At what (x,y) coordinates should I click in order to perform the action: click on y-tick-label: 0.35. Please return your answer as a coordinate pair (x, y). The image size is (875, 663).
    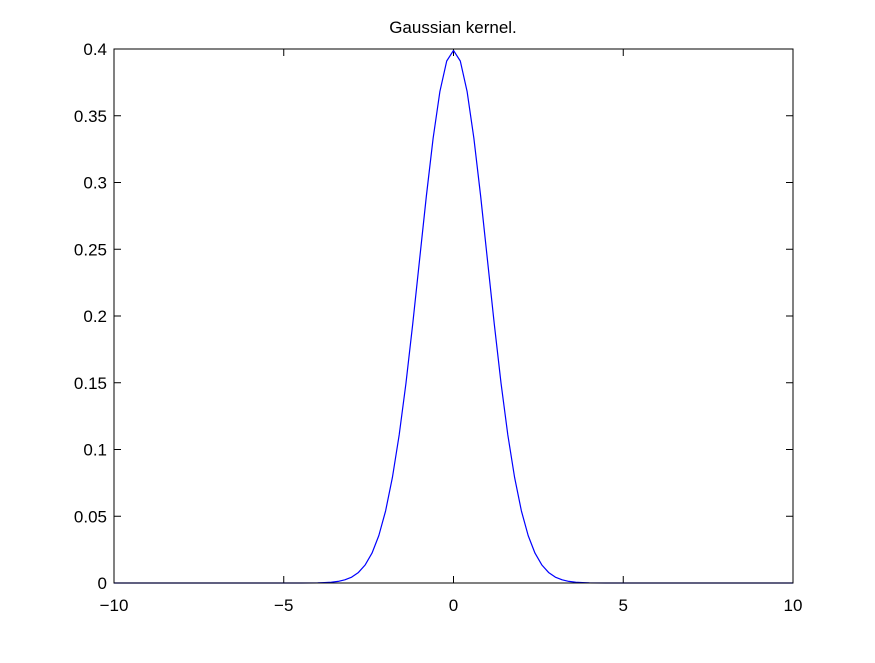
    Looking at the image, I should click on (90, 116).